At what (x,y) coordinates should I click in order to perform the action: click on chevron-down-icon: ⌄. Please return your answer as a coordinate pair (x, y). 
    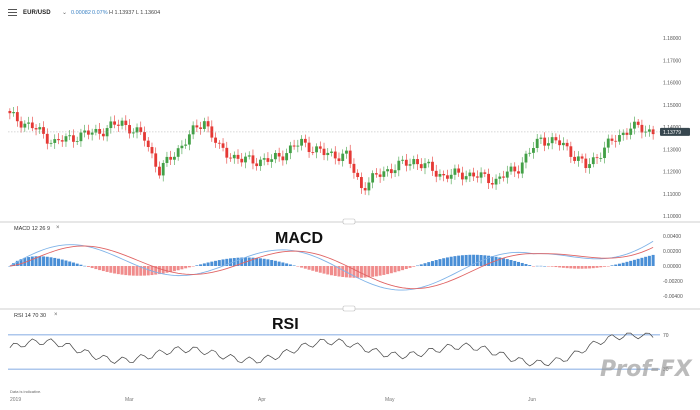
    Looking at the image, I should click on (65, 13).